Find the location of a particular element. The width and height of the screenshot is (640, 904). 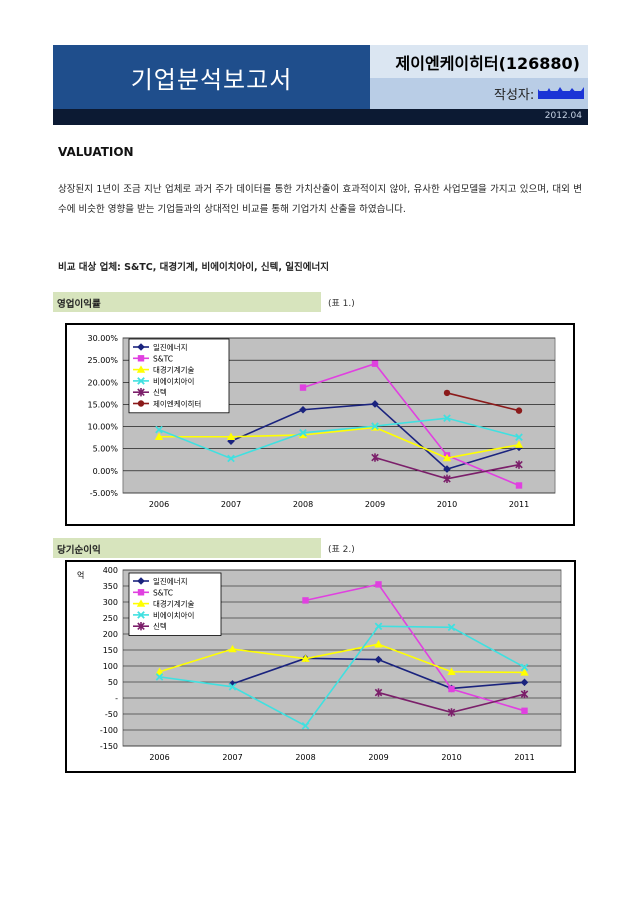

y-tick-label: 200 is located at coordinates (110, 634).